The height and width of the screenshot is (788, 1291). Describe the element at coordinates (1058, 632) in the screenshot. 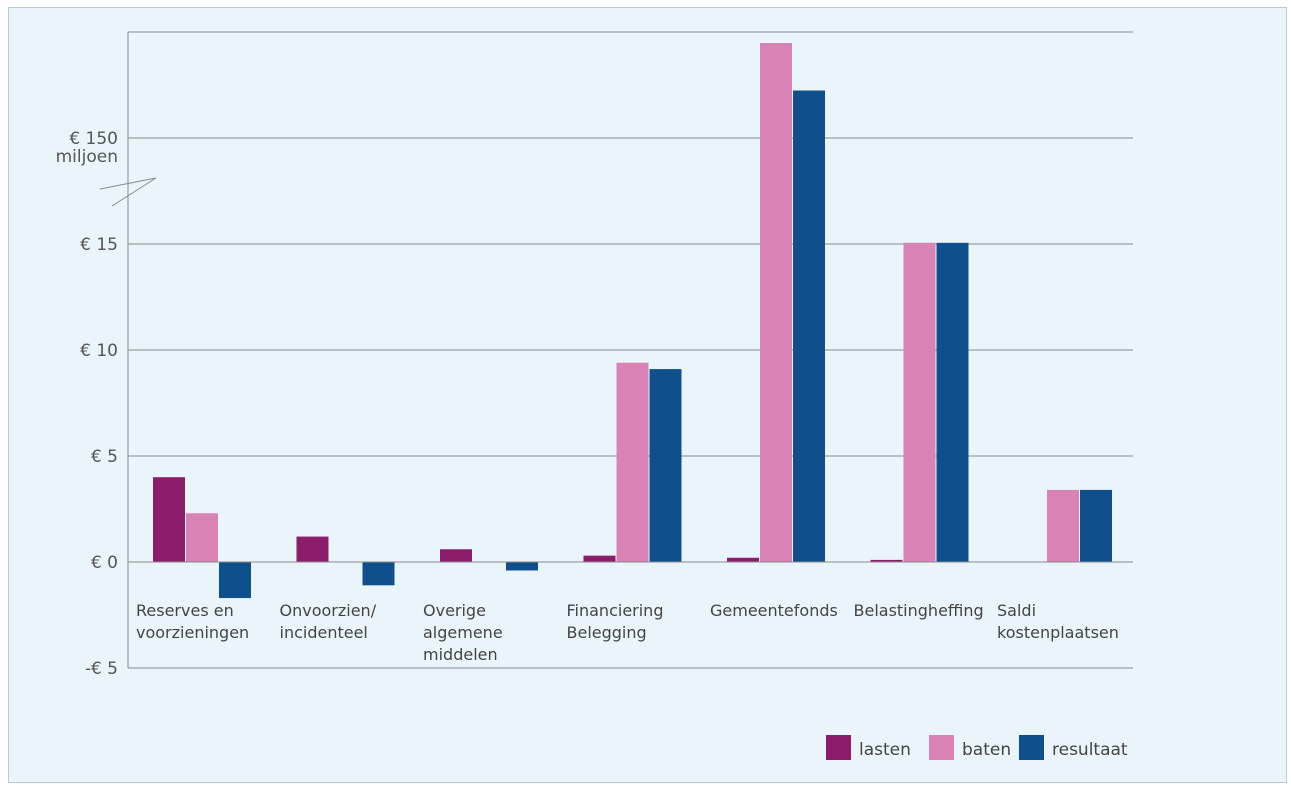

I see `category-label: kostenplaatsen` at that location.